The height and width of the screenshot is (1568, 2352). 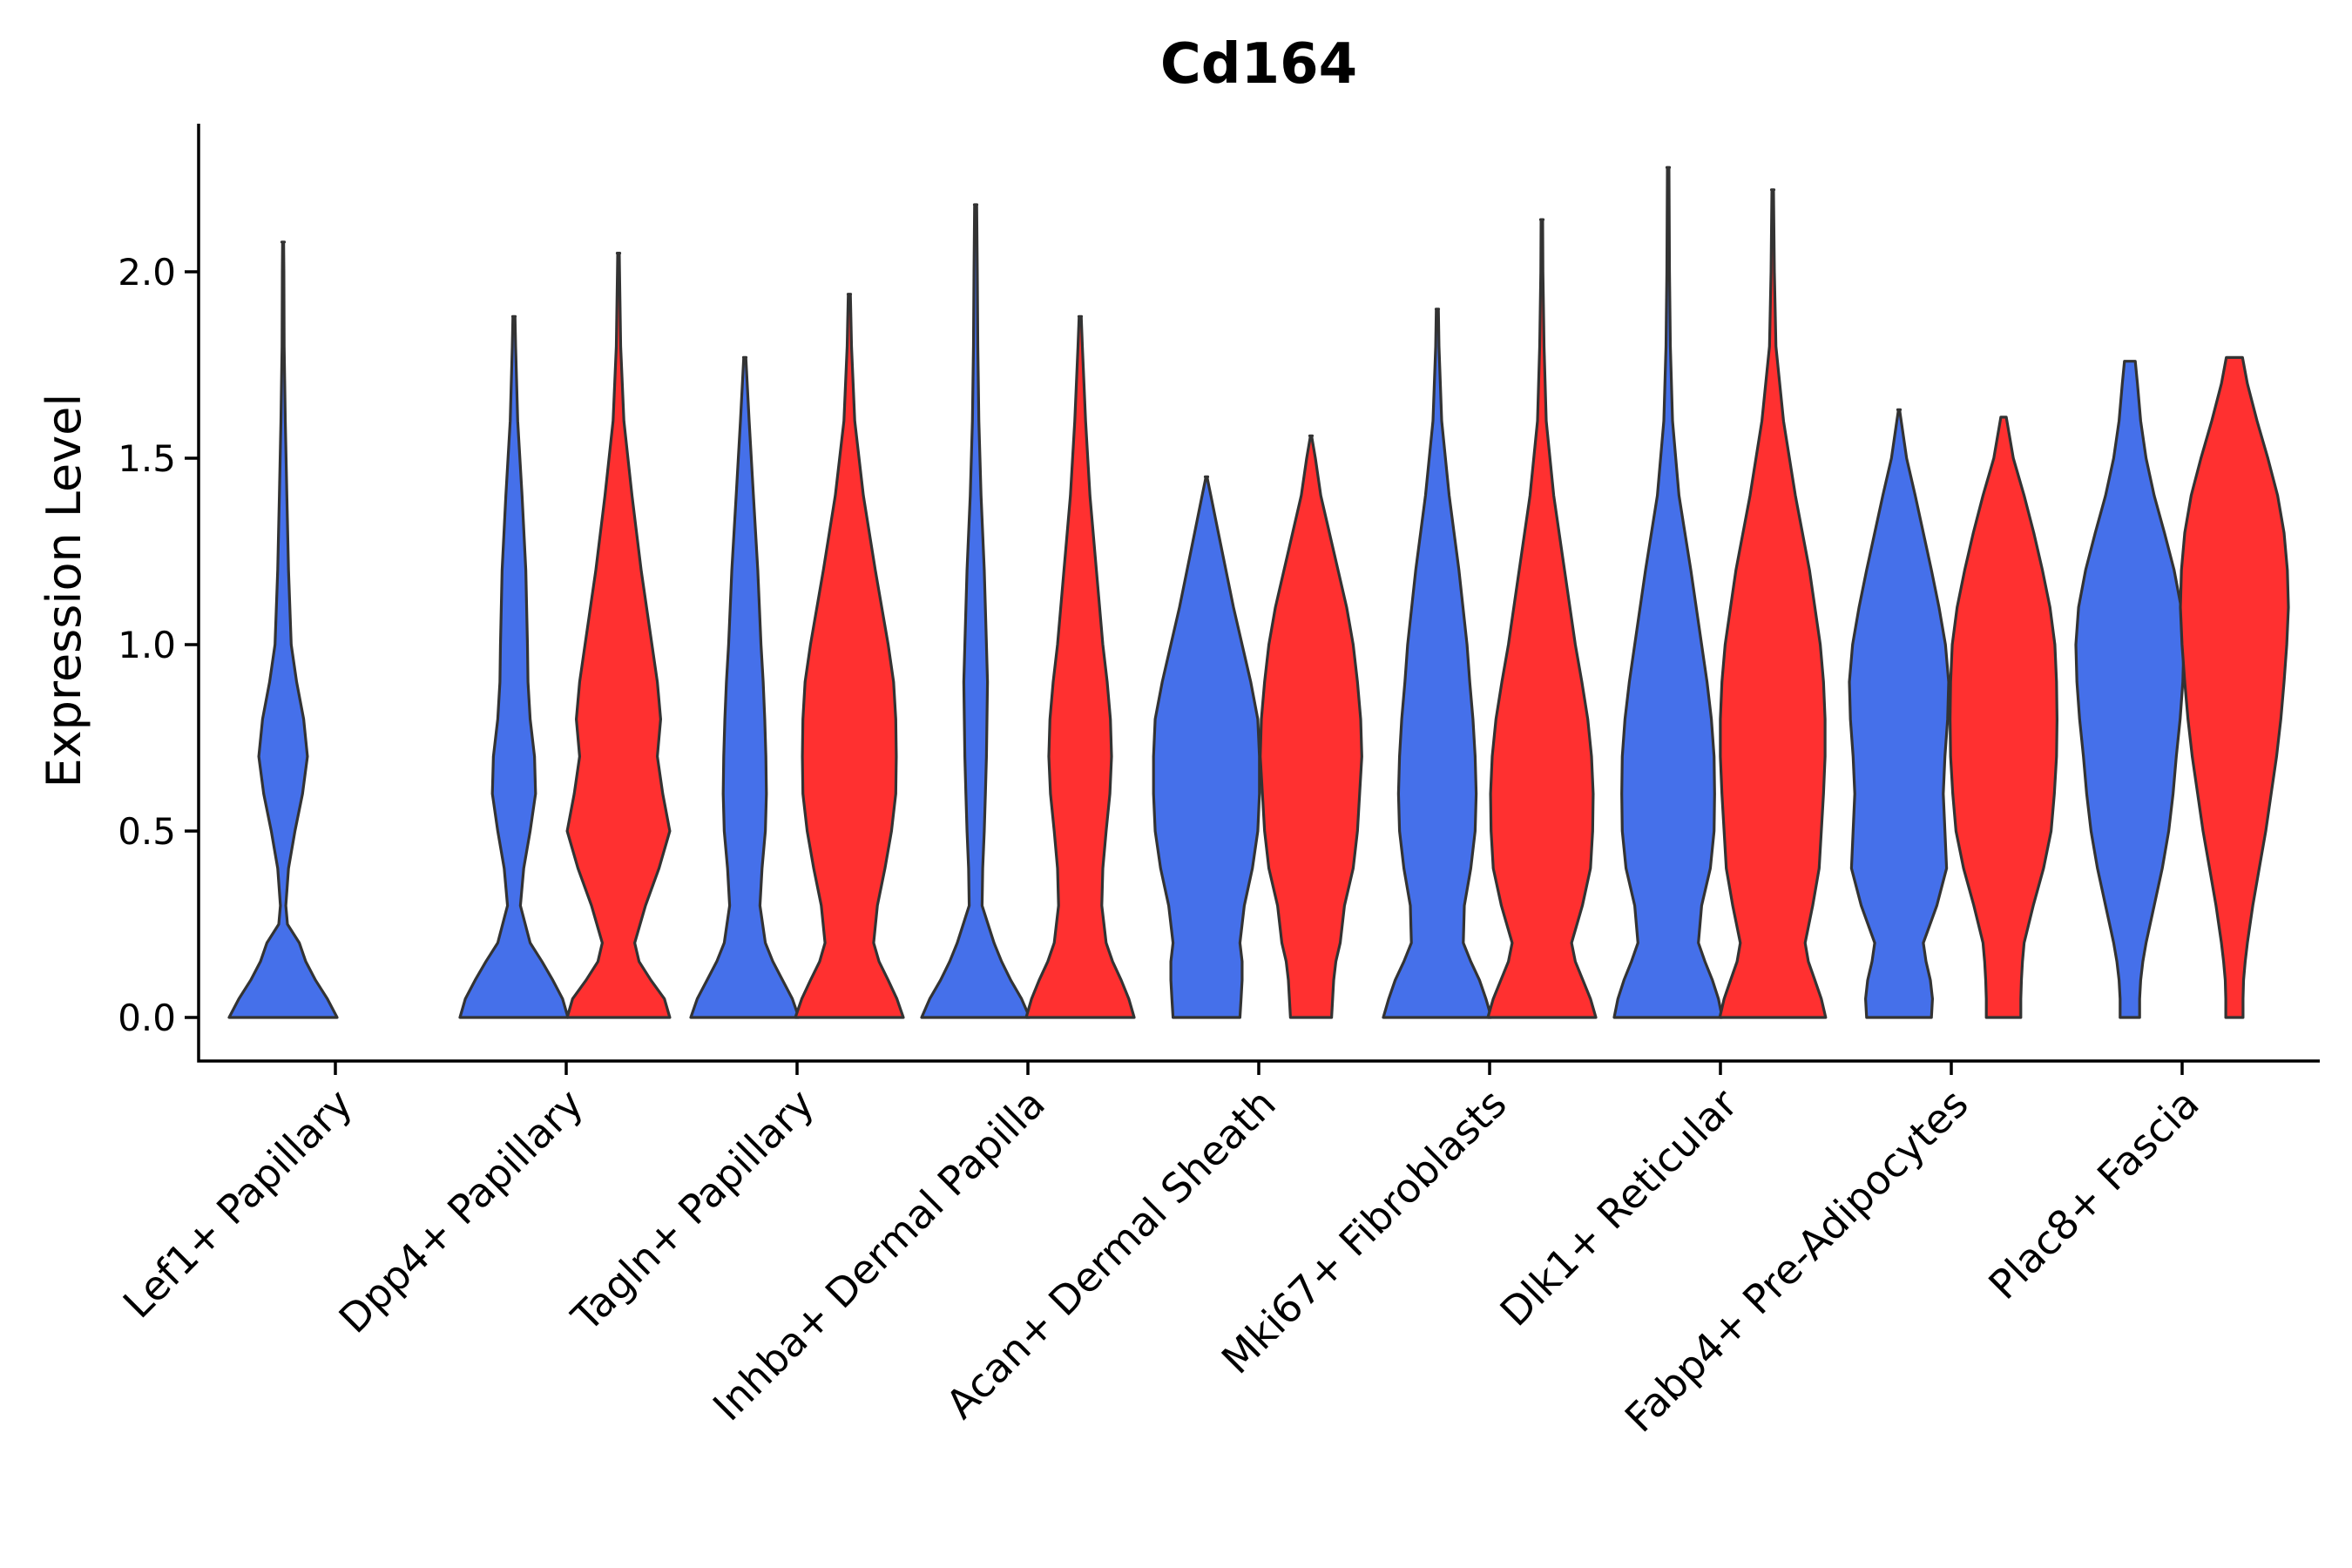 I want to click on y-ticks: 0.0 0.5 1.0 1.5 2.0, so click(x=158, y=645).